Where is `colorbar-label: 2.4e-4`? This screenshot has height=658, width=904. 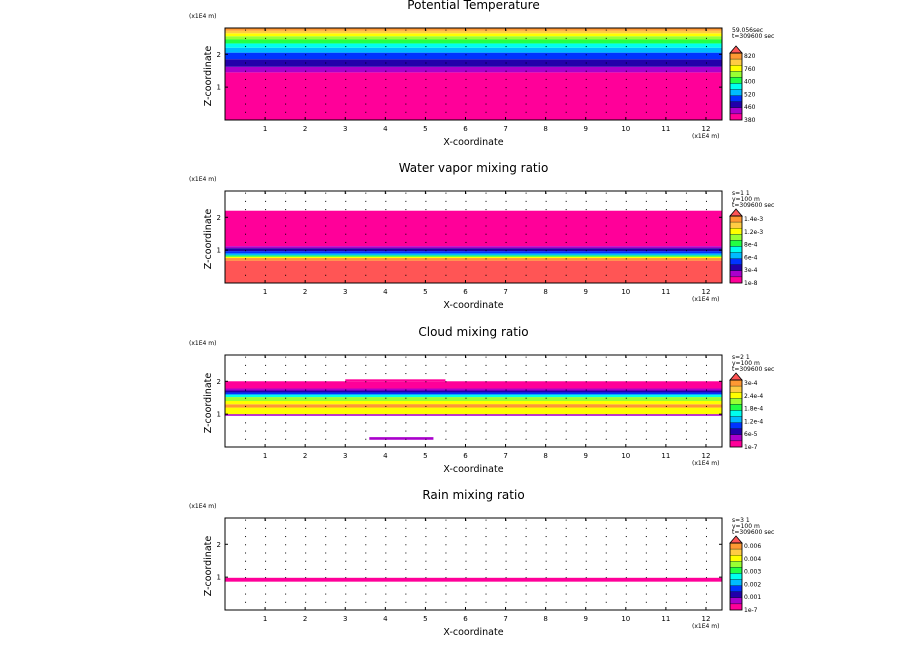 colorbar-label: 2.4e-4 is located at coordinates (753, 396).